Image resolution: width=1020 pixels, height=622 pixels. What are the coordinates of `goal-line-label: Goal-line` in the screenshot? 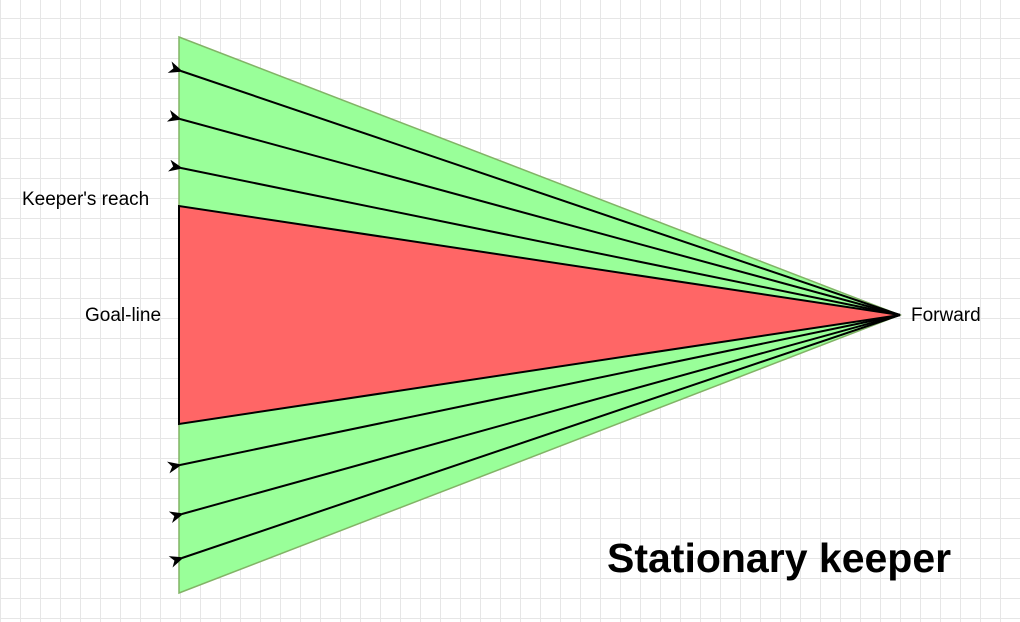 It's located at (123, 315).